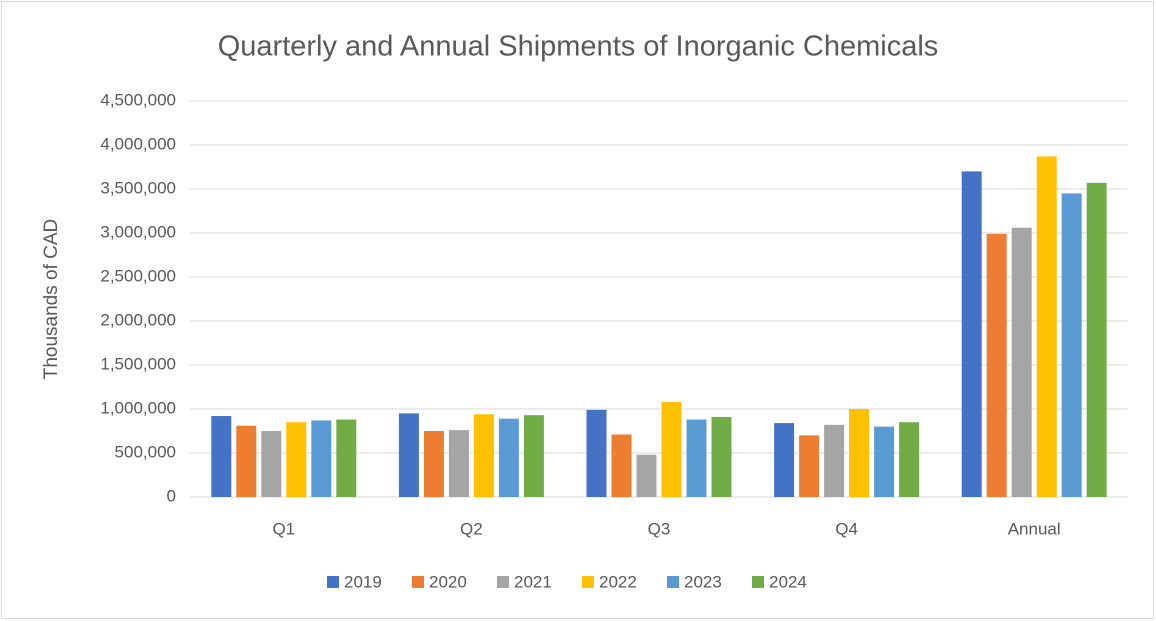 The height and width of the screenshot is (621, 1156). I want to click on y-tick-label: 2,500,000, so click(138, 275).